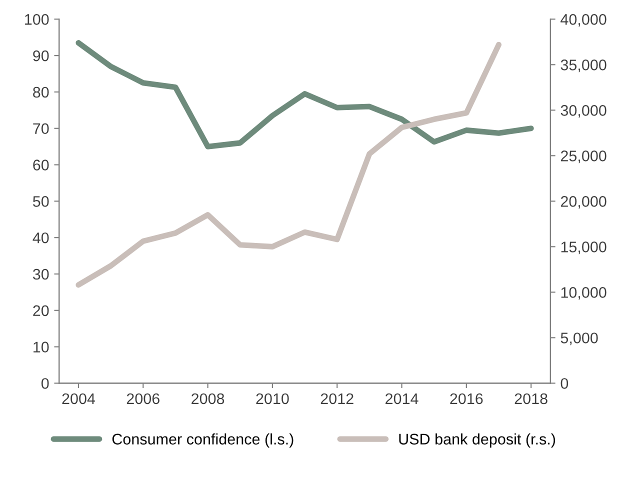 This screenshot has width=622, height=479. I want to click on x-tick-label: 2012, so click(337, 398).